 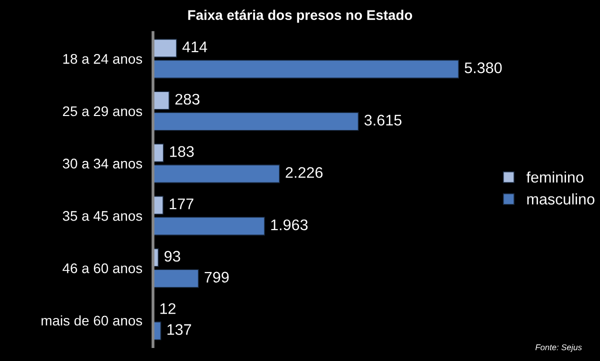 What do you see at coordinates (300, 16) in the screenshot?
I see `chart-title: Faixa etária dos presos no Estado` at bounding box center [300, 16].